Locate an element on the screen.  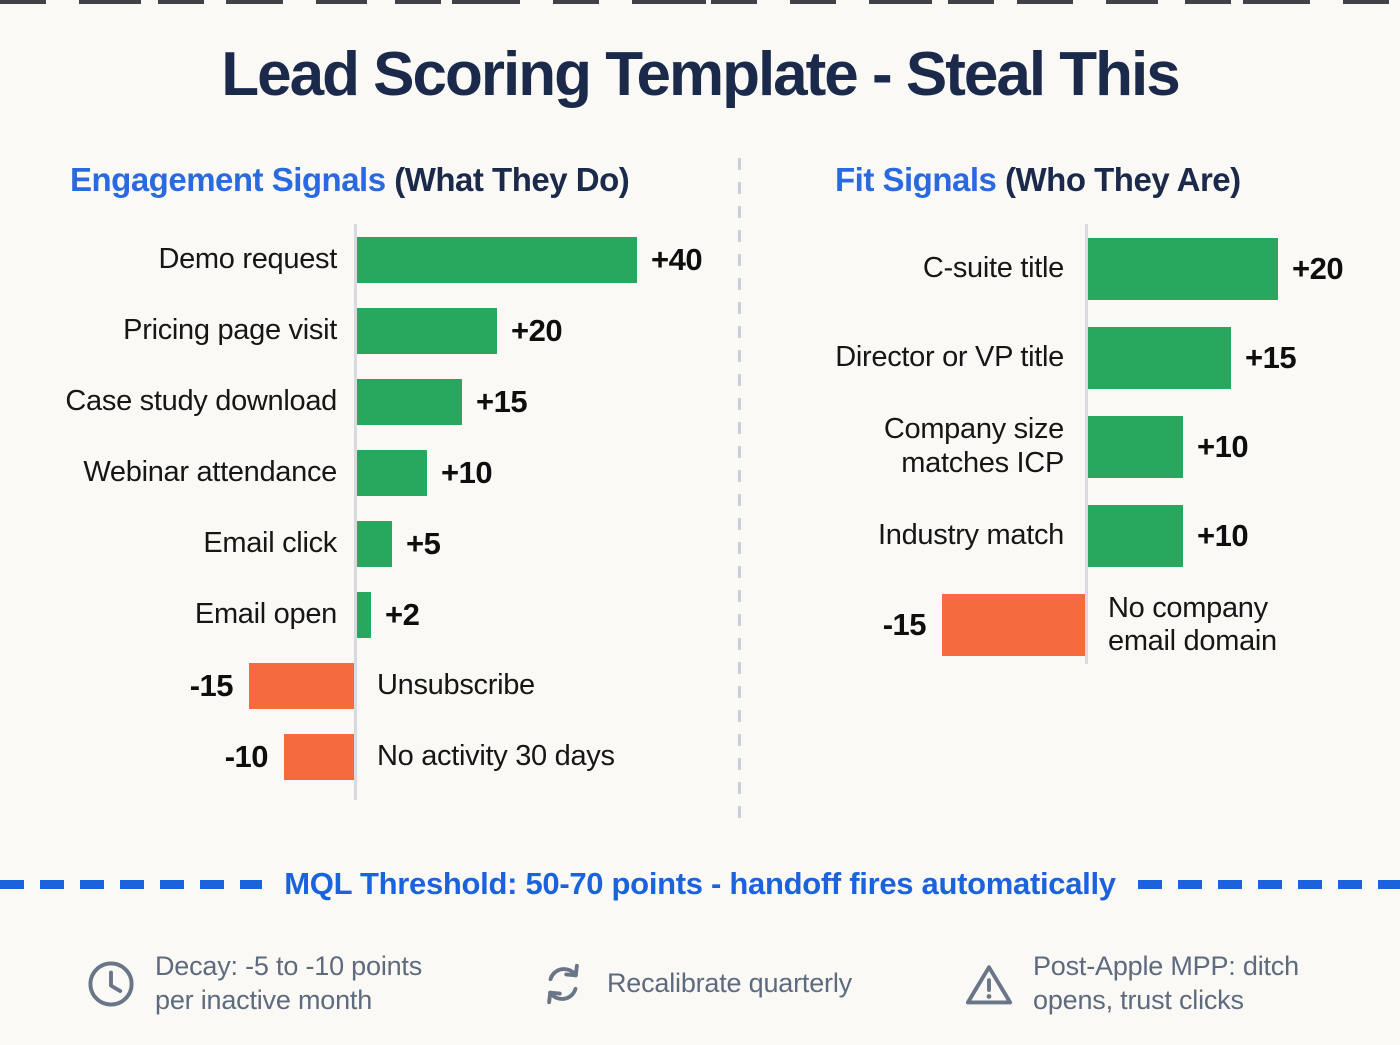
row-email-click: Email click +5 is located at coordinates (370, 543).